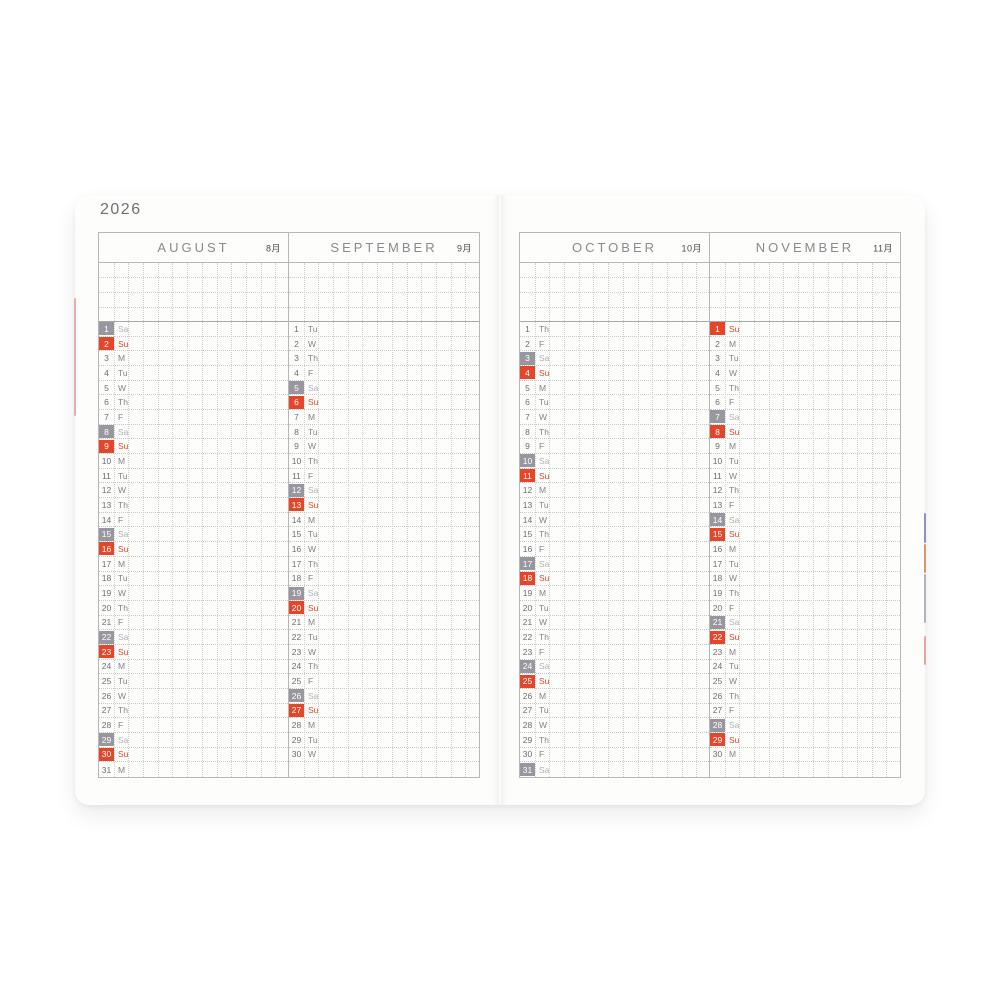 This screenshot has height=1000, width=1000. What do you see at coordinates (717, 387) in the screenshot?
I see `day-number: 5` at bounding box center [717, 387].